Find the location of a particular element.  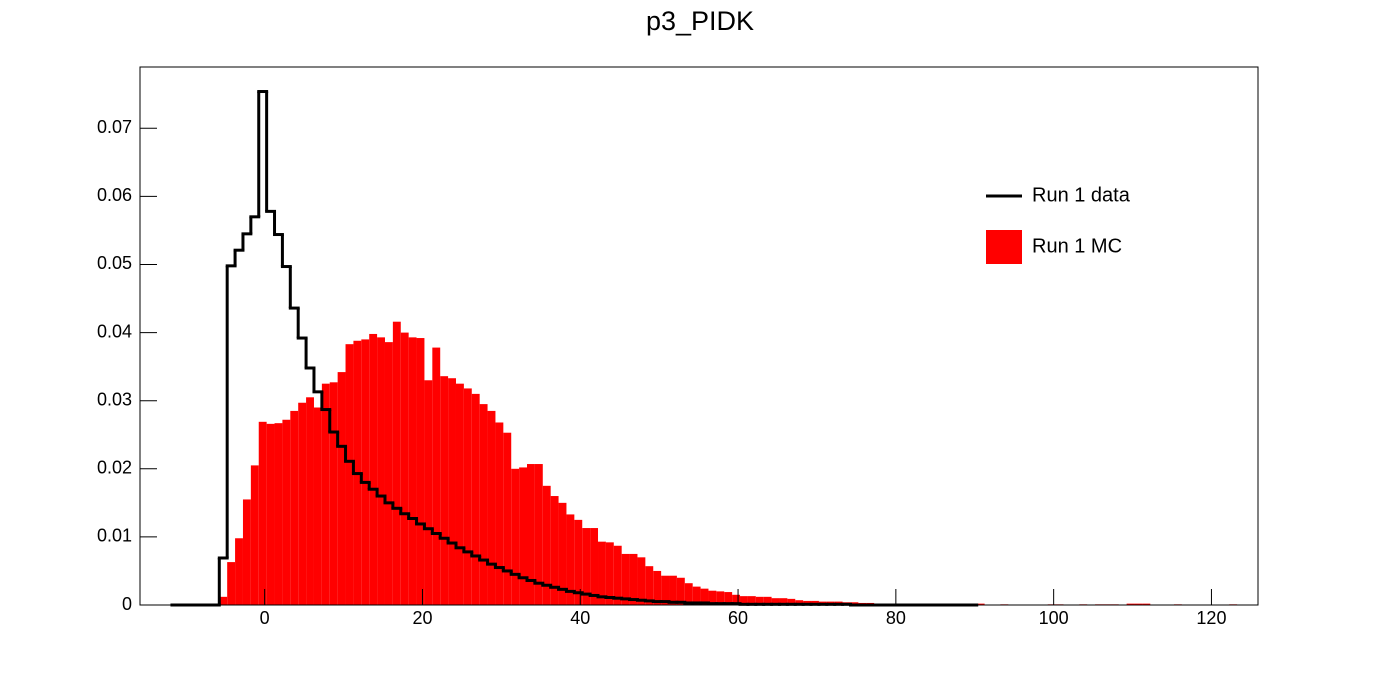

x-tick-label: 100 is located at coordinates (1054, 618).